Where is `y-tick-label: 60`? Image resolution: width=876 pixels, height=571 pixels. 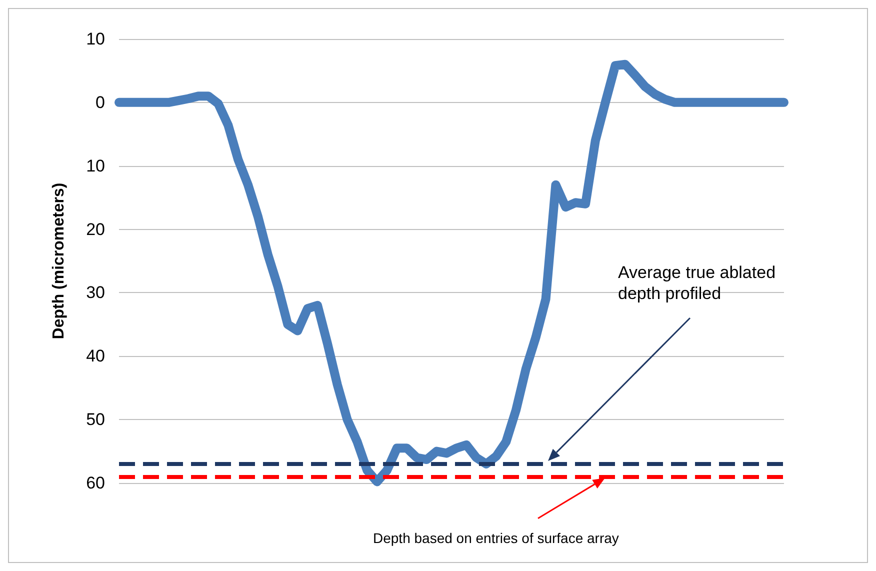
y-tick-label: 60 is located at coordinates (95, 483).